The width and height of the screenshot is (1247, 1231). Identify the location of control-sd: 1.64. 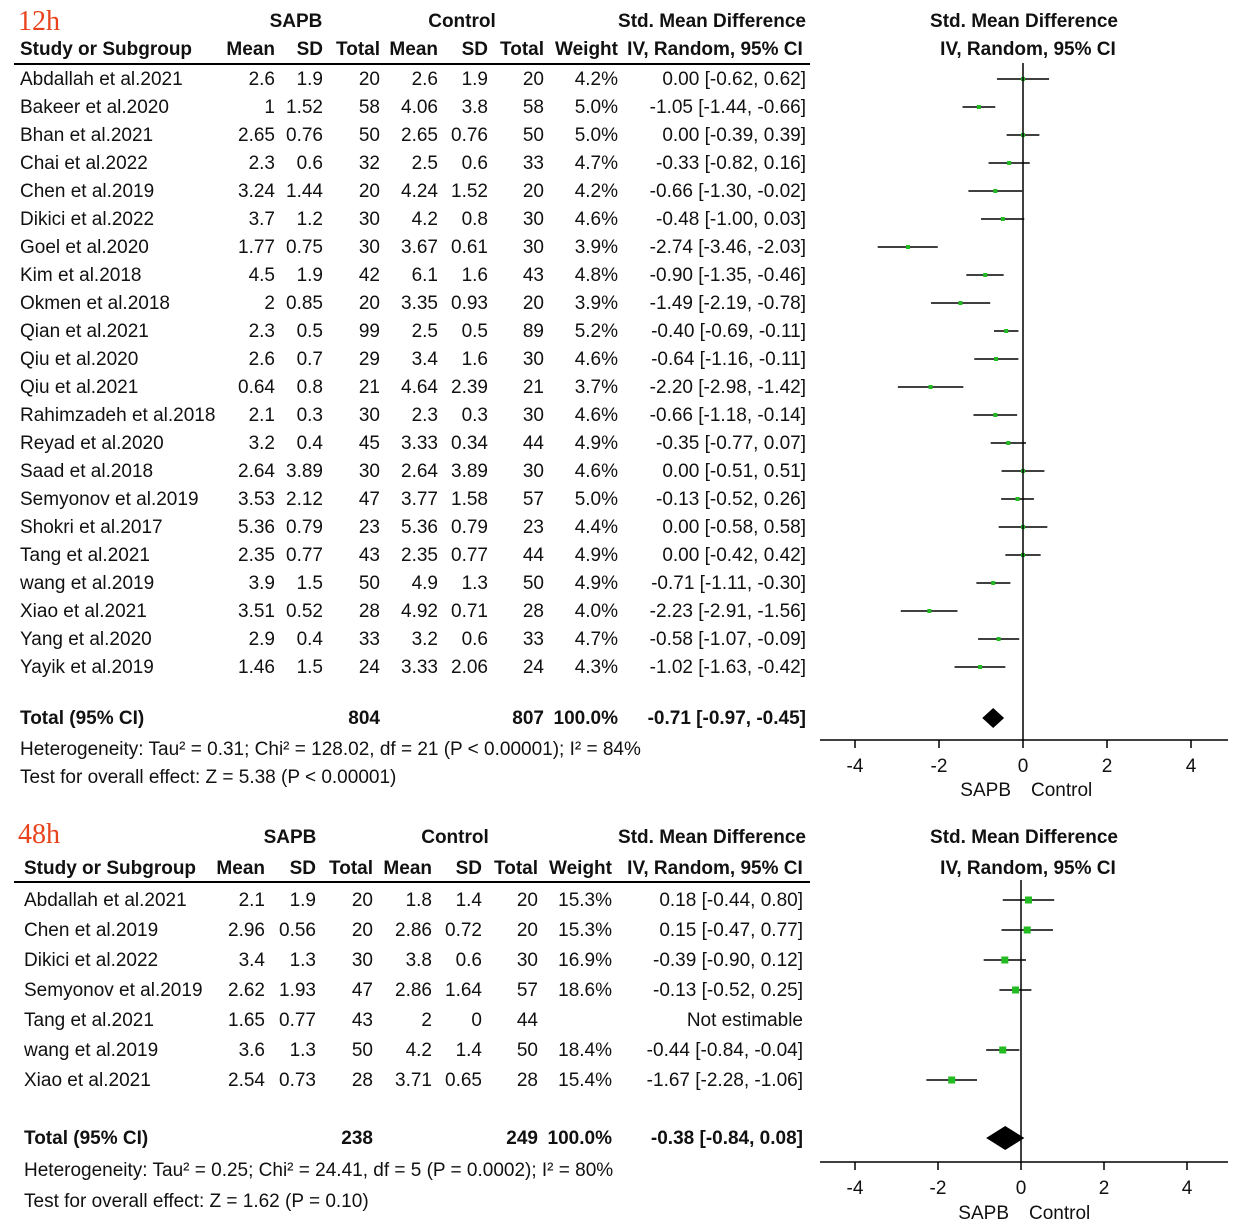
(463, 990).